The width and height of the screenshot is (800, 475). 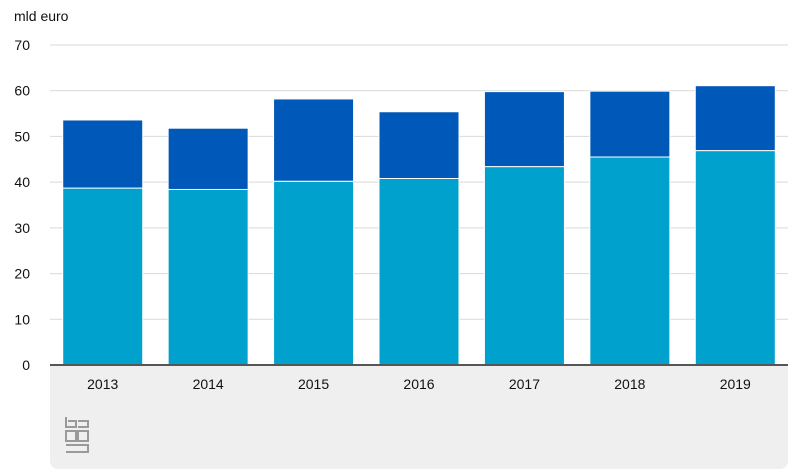 What do you see at coordinates (629, 384) in the screenshot?
I see `x-tick-label: 2018` at bounding box center [629, 384].